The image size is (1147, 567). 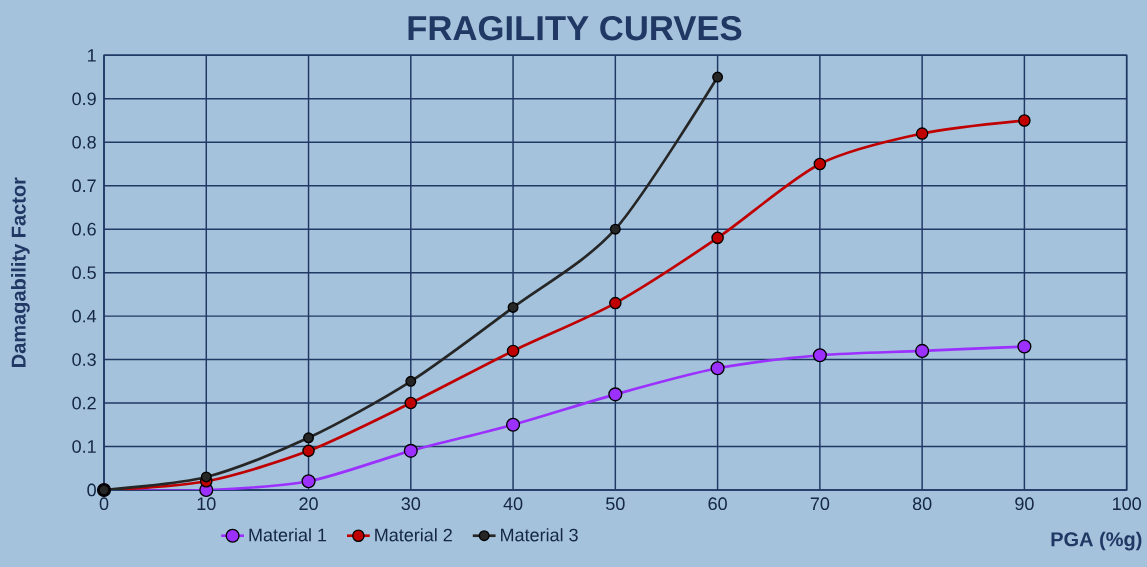 What do you see at coordinates (84, 359) in the screenshot?
I see `y-tick-label: 0.3` at bounding box center [84, 359].